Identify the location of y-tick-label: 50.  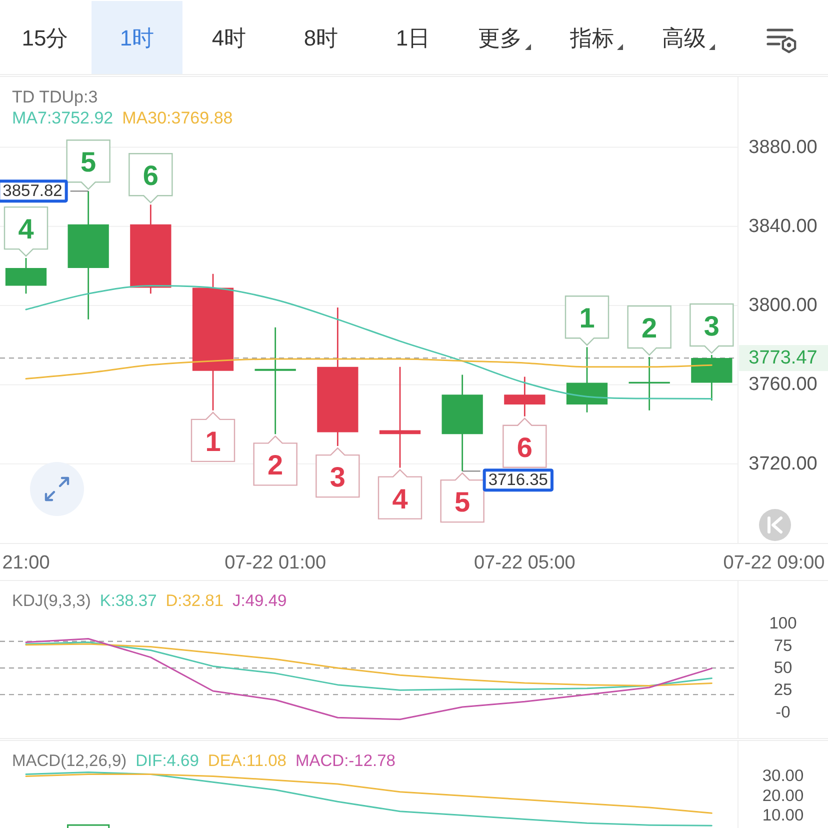
(783, 667).